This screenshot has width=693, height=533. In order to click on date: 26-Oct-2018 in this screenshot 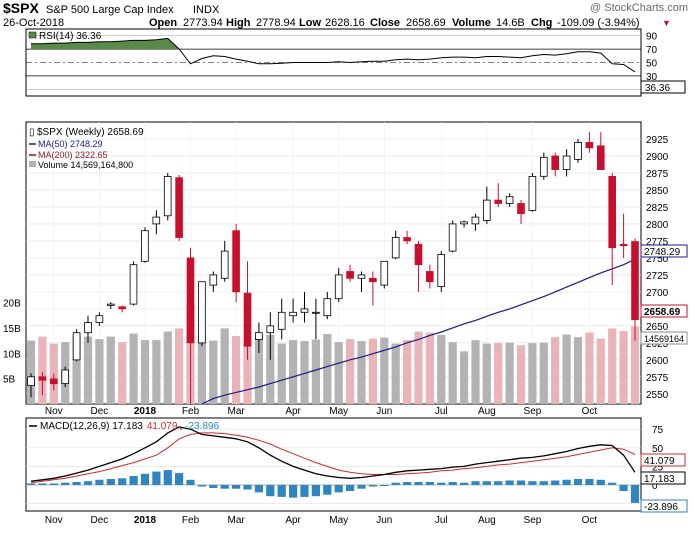, I will do `click(33, 23)`.